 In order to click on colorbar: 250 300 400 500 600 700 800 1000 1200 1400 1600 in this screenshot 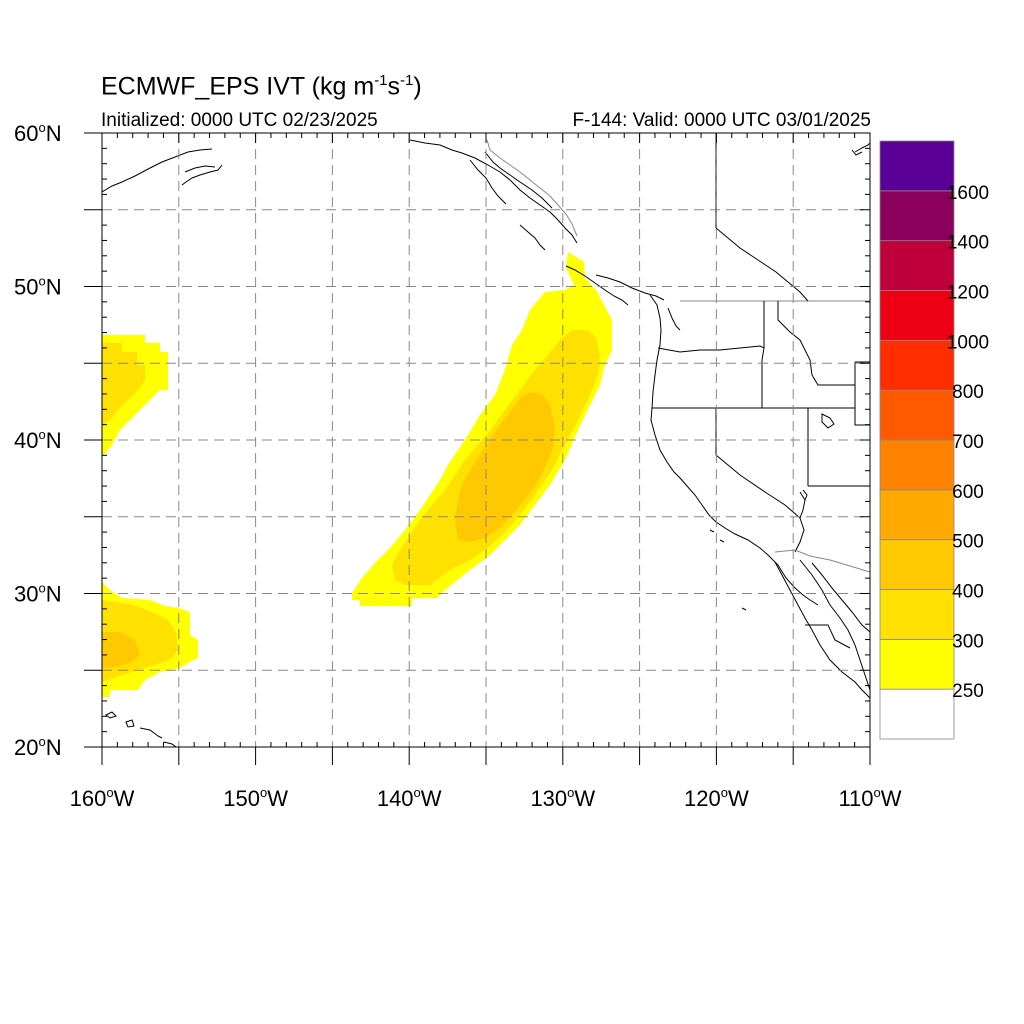, I will do `click(934, 440)`.